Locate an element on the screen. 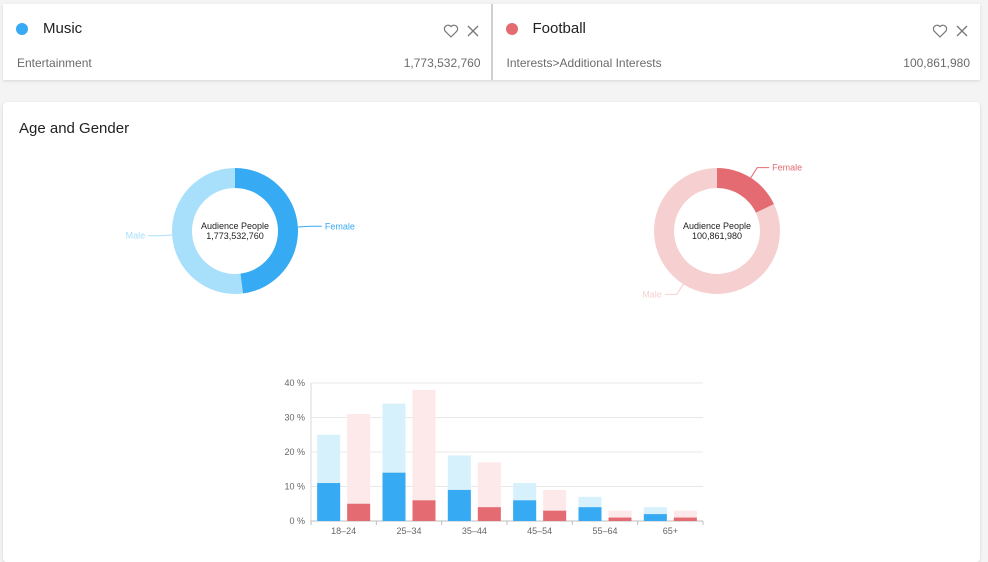  interest-category: Interests>Additional Interests is located at coordinates (584, 63).